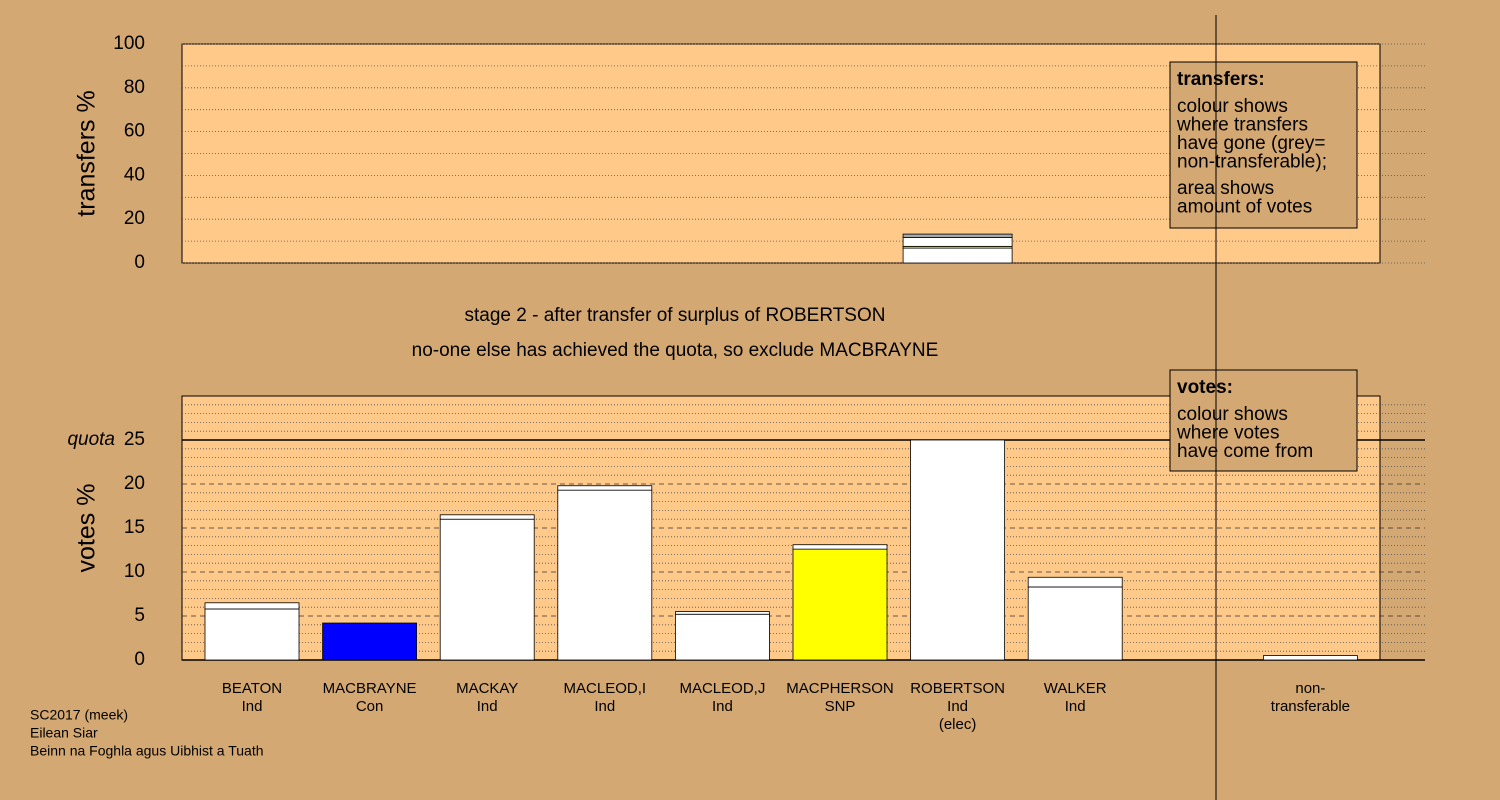 Image resolution: width=1500 pixels, height=800 pixels. I want to click on x-tick-label: (elec), so click(958, 724).